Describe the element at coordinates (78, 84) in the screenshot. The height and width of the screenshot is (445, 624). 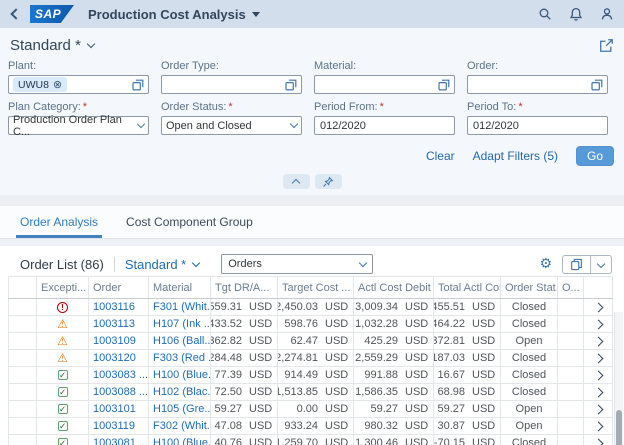
I see `plant-input: UWU8 ⊗` at that location.